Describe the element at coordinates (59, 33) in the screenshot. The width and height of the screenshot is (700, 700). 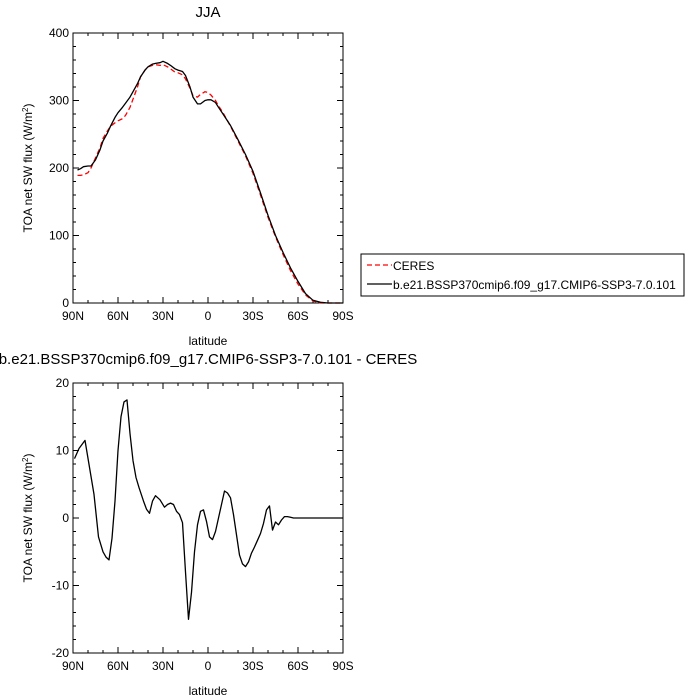
I see `y-tick-label: 400` at that location.